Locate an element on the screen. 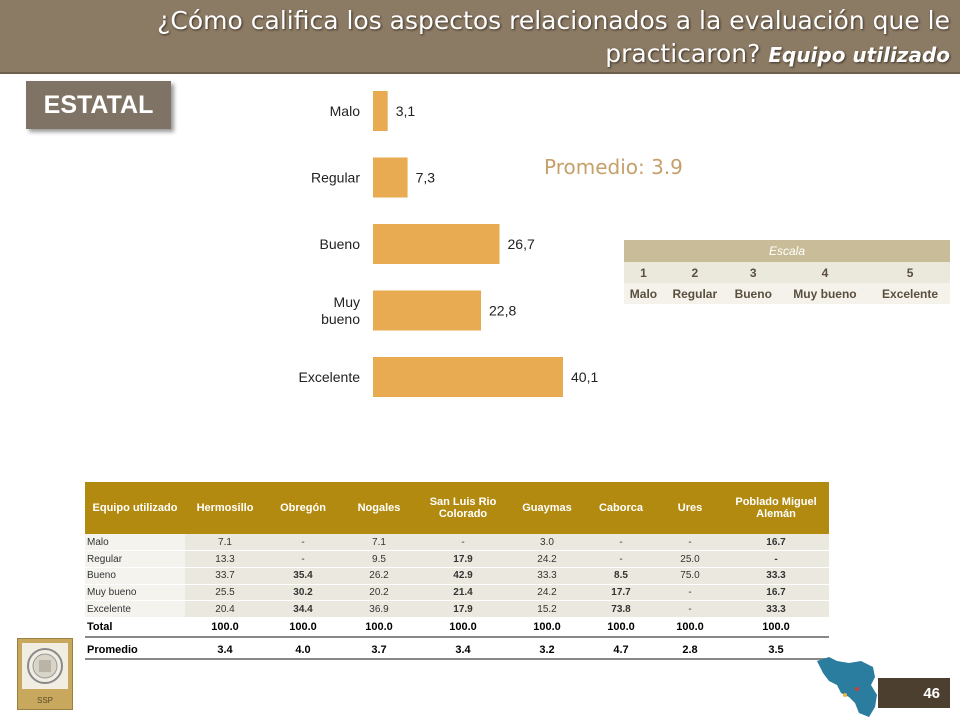 The image size is (960, 720). table-cell: 73.8 is located at coordinates (621, 609).